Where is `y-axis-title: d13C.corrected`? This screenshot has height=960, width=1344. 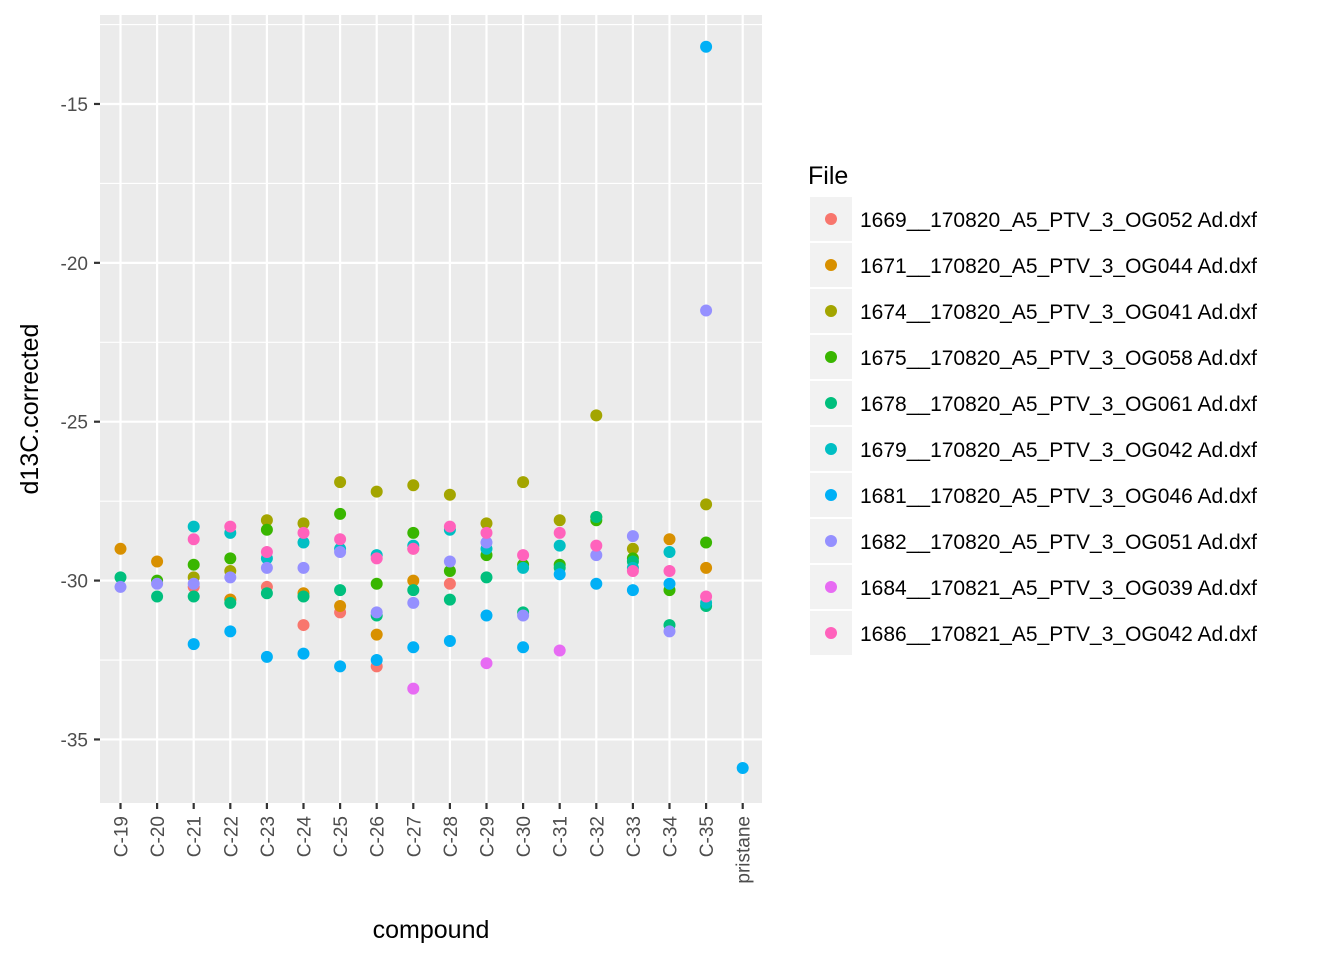
y-axis-title: d13C.corrected is located at coordinates (30, 409).